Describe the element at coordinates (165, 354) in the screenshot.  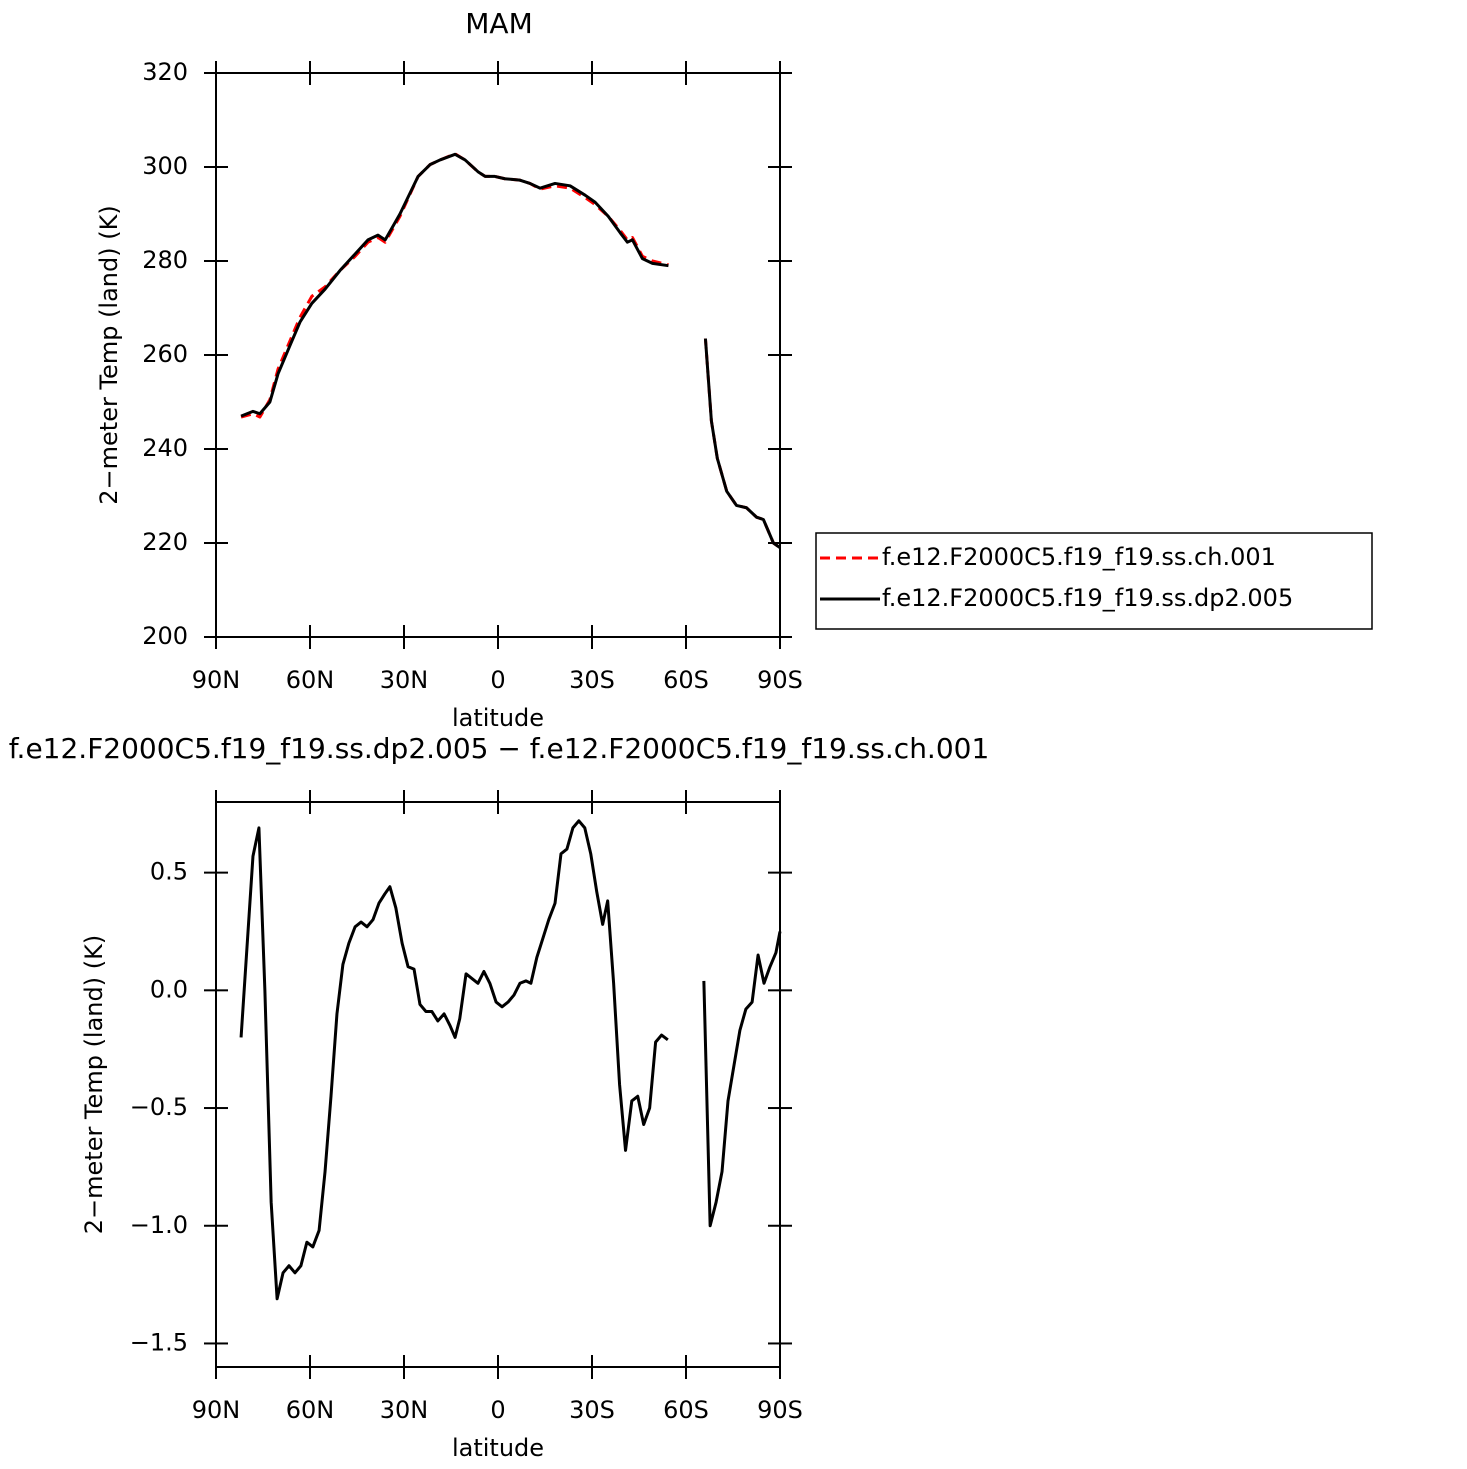
I see `y-tick-label: 260` at that location.